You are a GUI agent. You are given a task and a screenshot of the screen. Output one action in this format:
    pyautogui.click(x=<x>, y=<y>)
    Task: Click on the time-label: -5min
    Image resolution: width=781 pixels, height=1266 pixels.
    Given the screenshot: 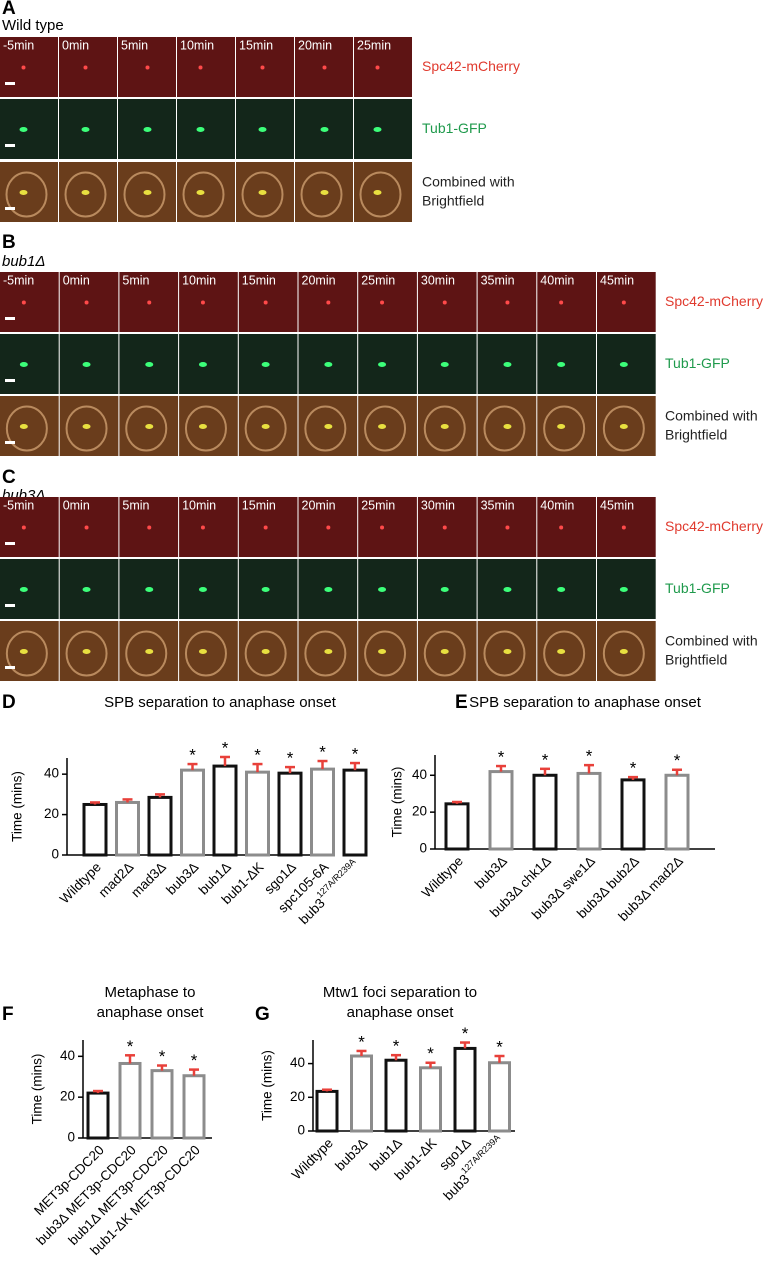 What is the action you would take?
    pyautogui.click(x=18, y=505)
    